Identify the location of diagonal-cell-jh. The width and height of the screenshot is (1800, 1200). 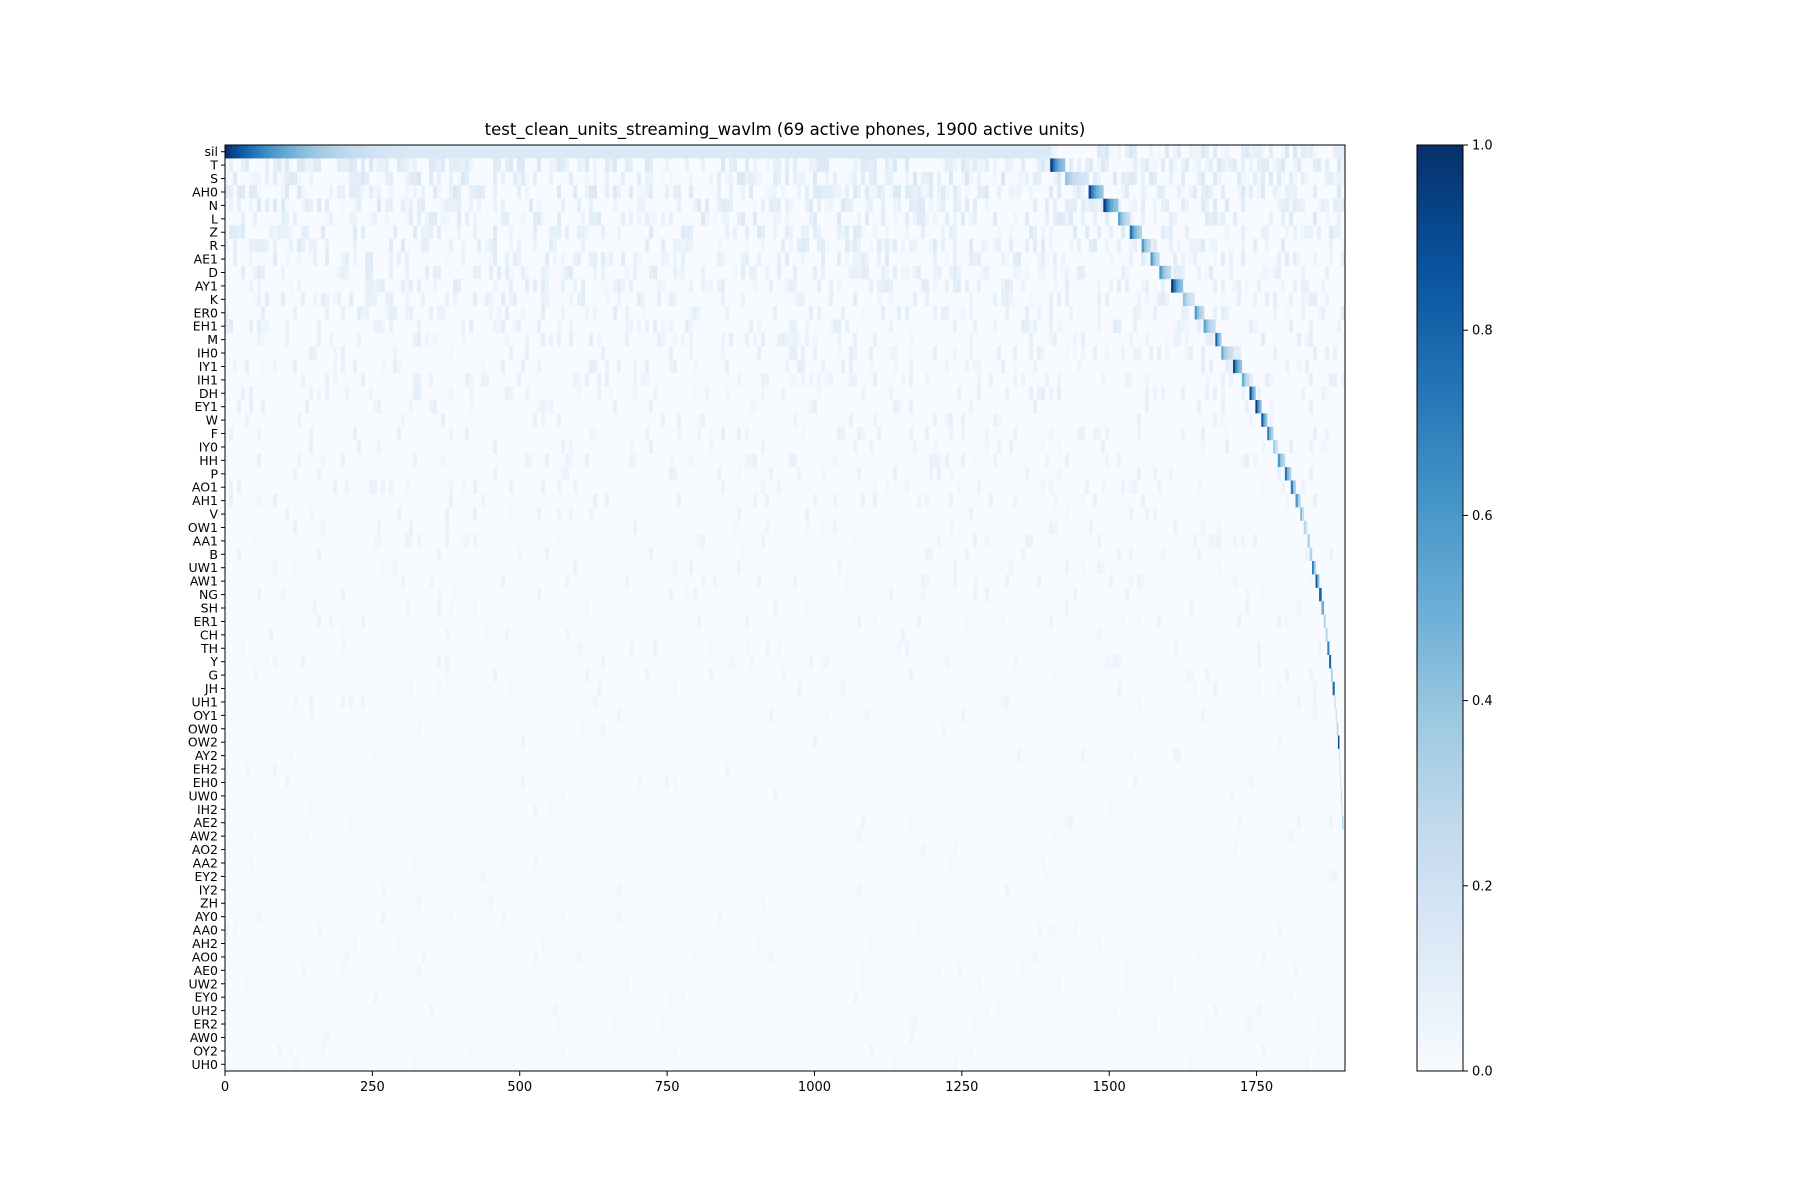
(1333, 688).